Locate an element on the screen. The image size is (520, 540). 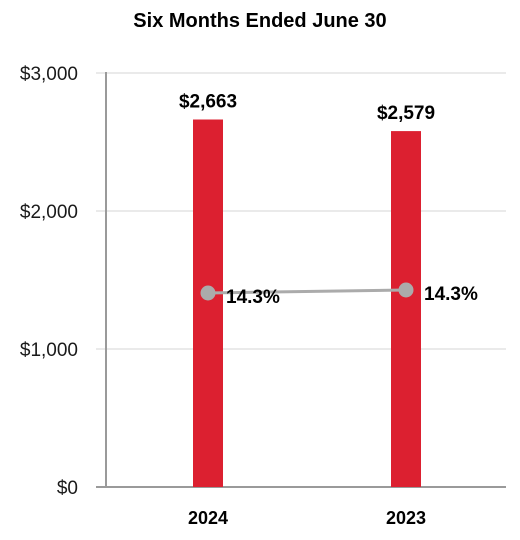
y-tick-label: $0 is located at coordinates (67, 488).